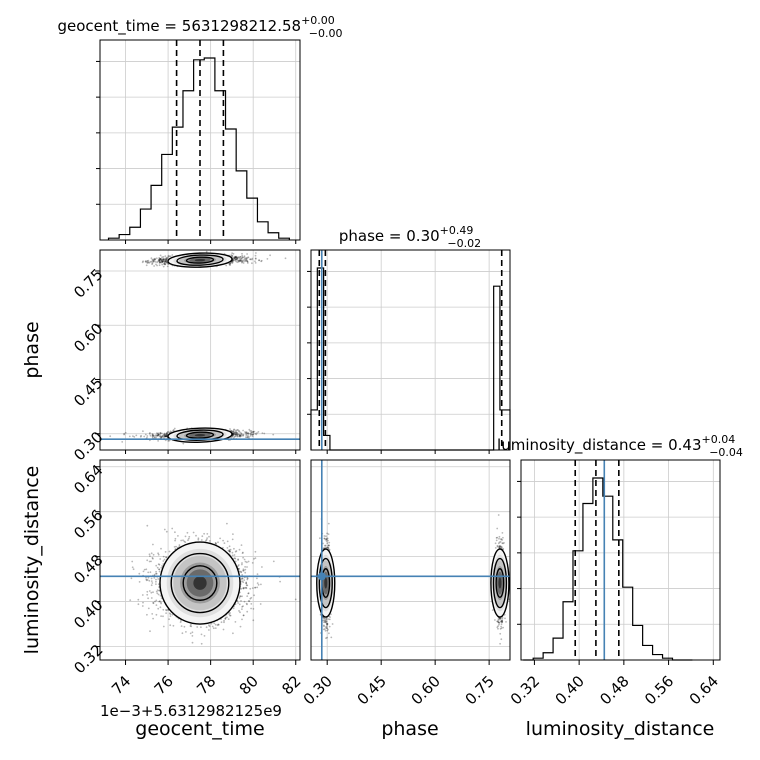 This screenshot has height=760, width=760. What do you see at coordinates (199, 27) in the screenshot?
I see `title-geocent-time: geocent_time = 5631298212.58+0.00 −0.00` at bounding box center [199, 27].